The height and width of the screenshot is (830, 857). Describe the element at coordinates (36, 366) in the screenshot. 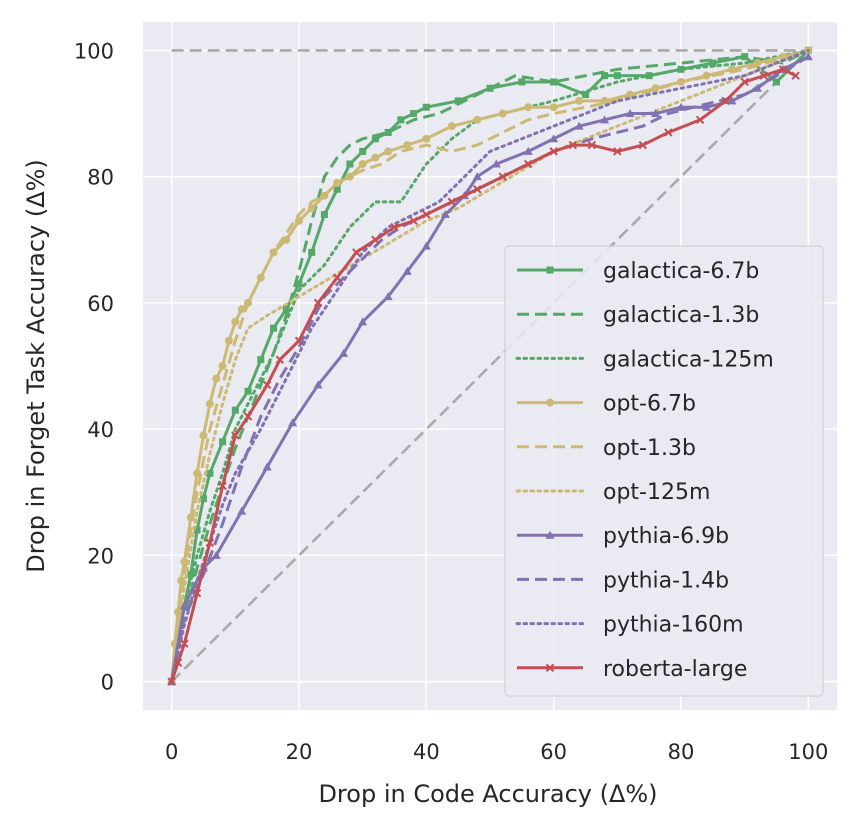

I see `y-axis-label: Drop in Forget Task Accuracy (Δ%)` at that location.